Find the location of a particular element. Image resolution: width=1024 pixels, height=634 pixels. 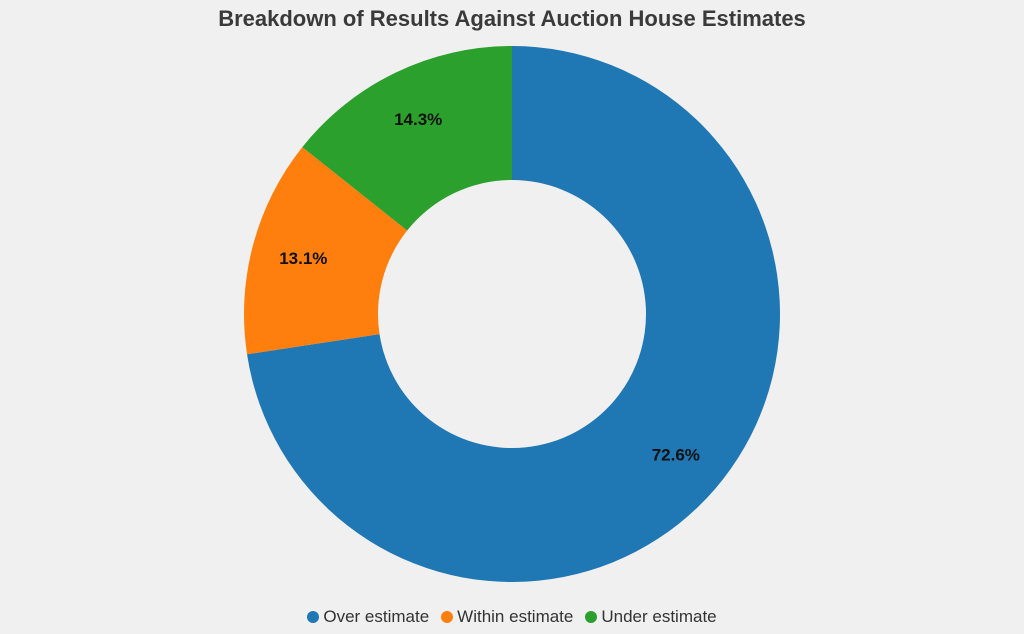

slice-within-estimate is located at coordinates (326, 251).